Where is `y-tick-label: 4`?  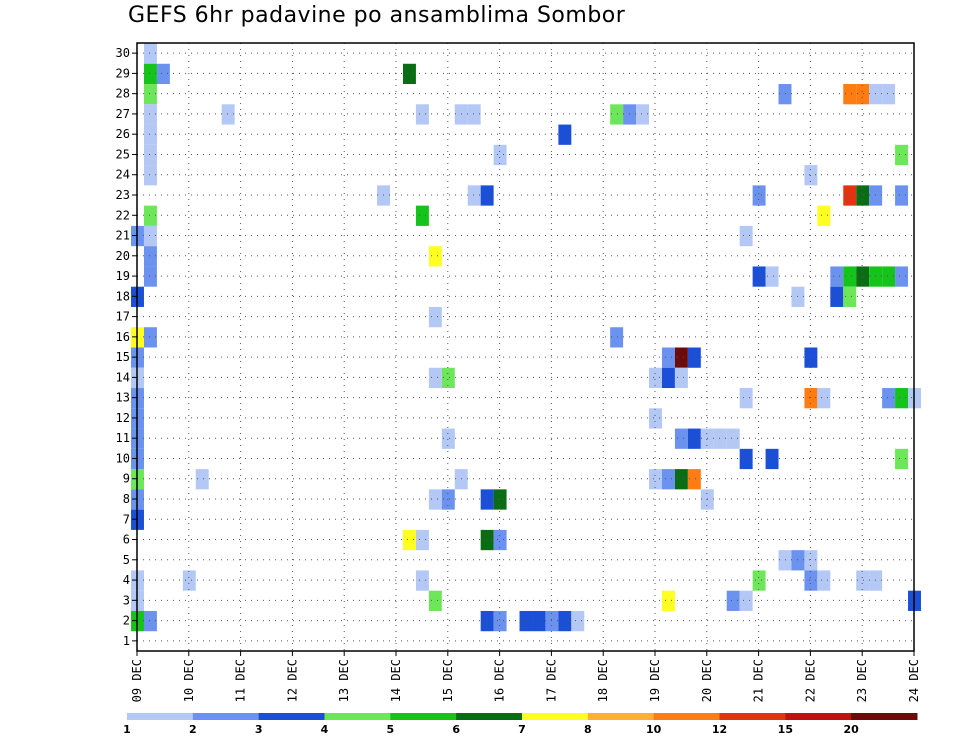
y-tick-label: 4 is located at coordinates (126, 580).